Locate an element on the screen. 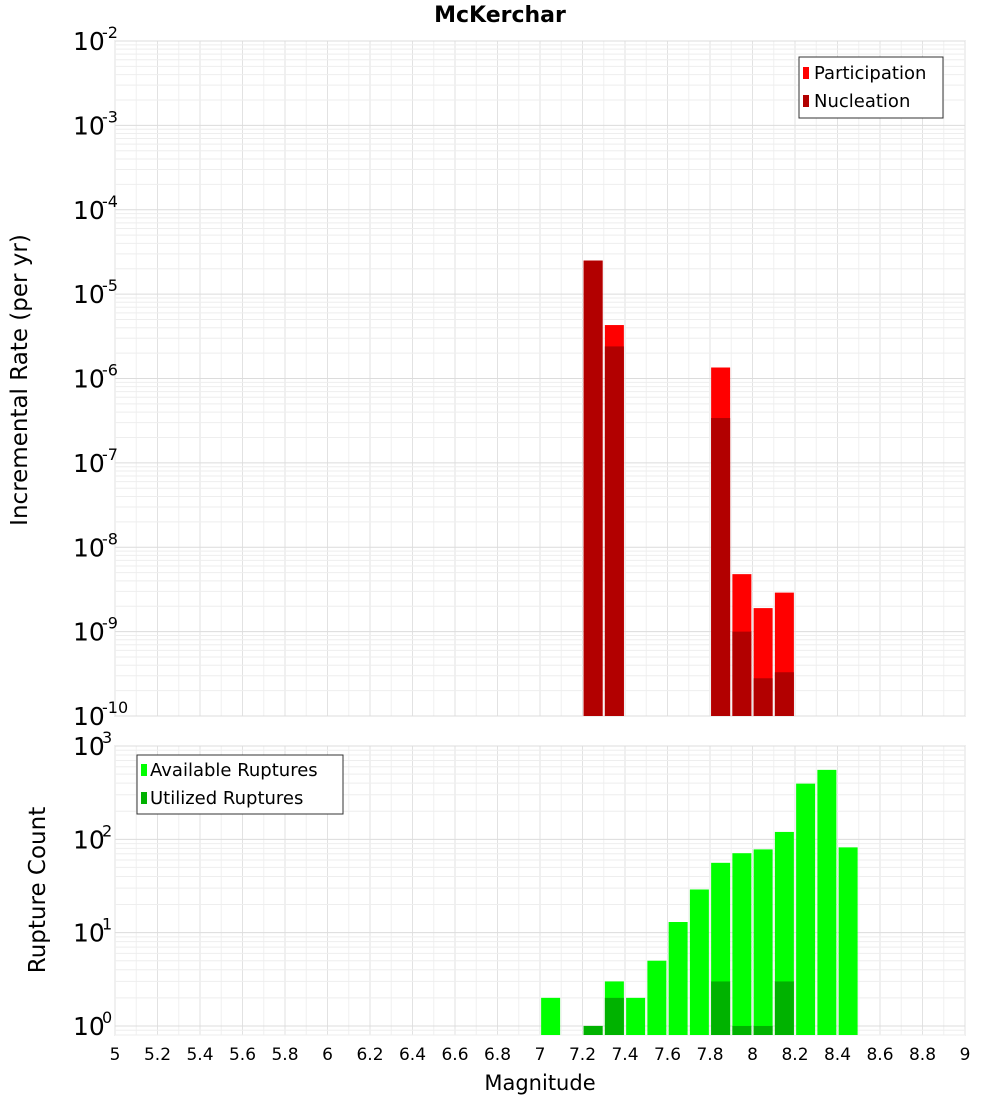 The image size is (1000, 1100). x-tick-label: 5.6 is located at coordinates (242, 1055).